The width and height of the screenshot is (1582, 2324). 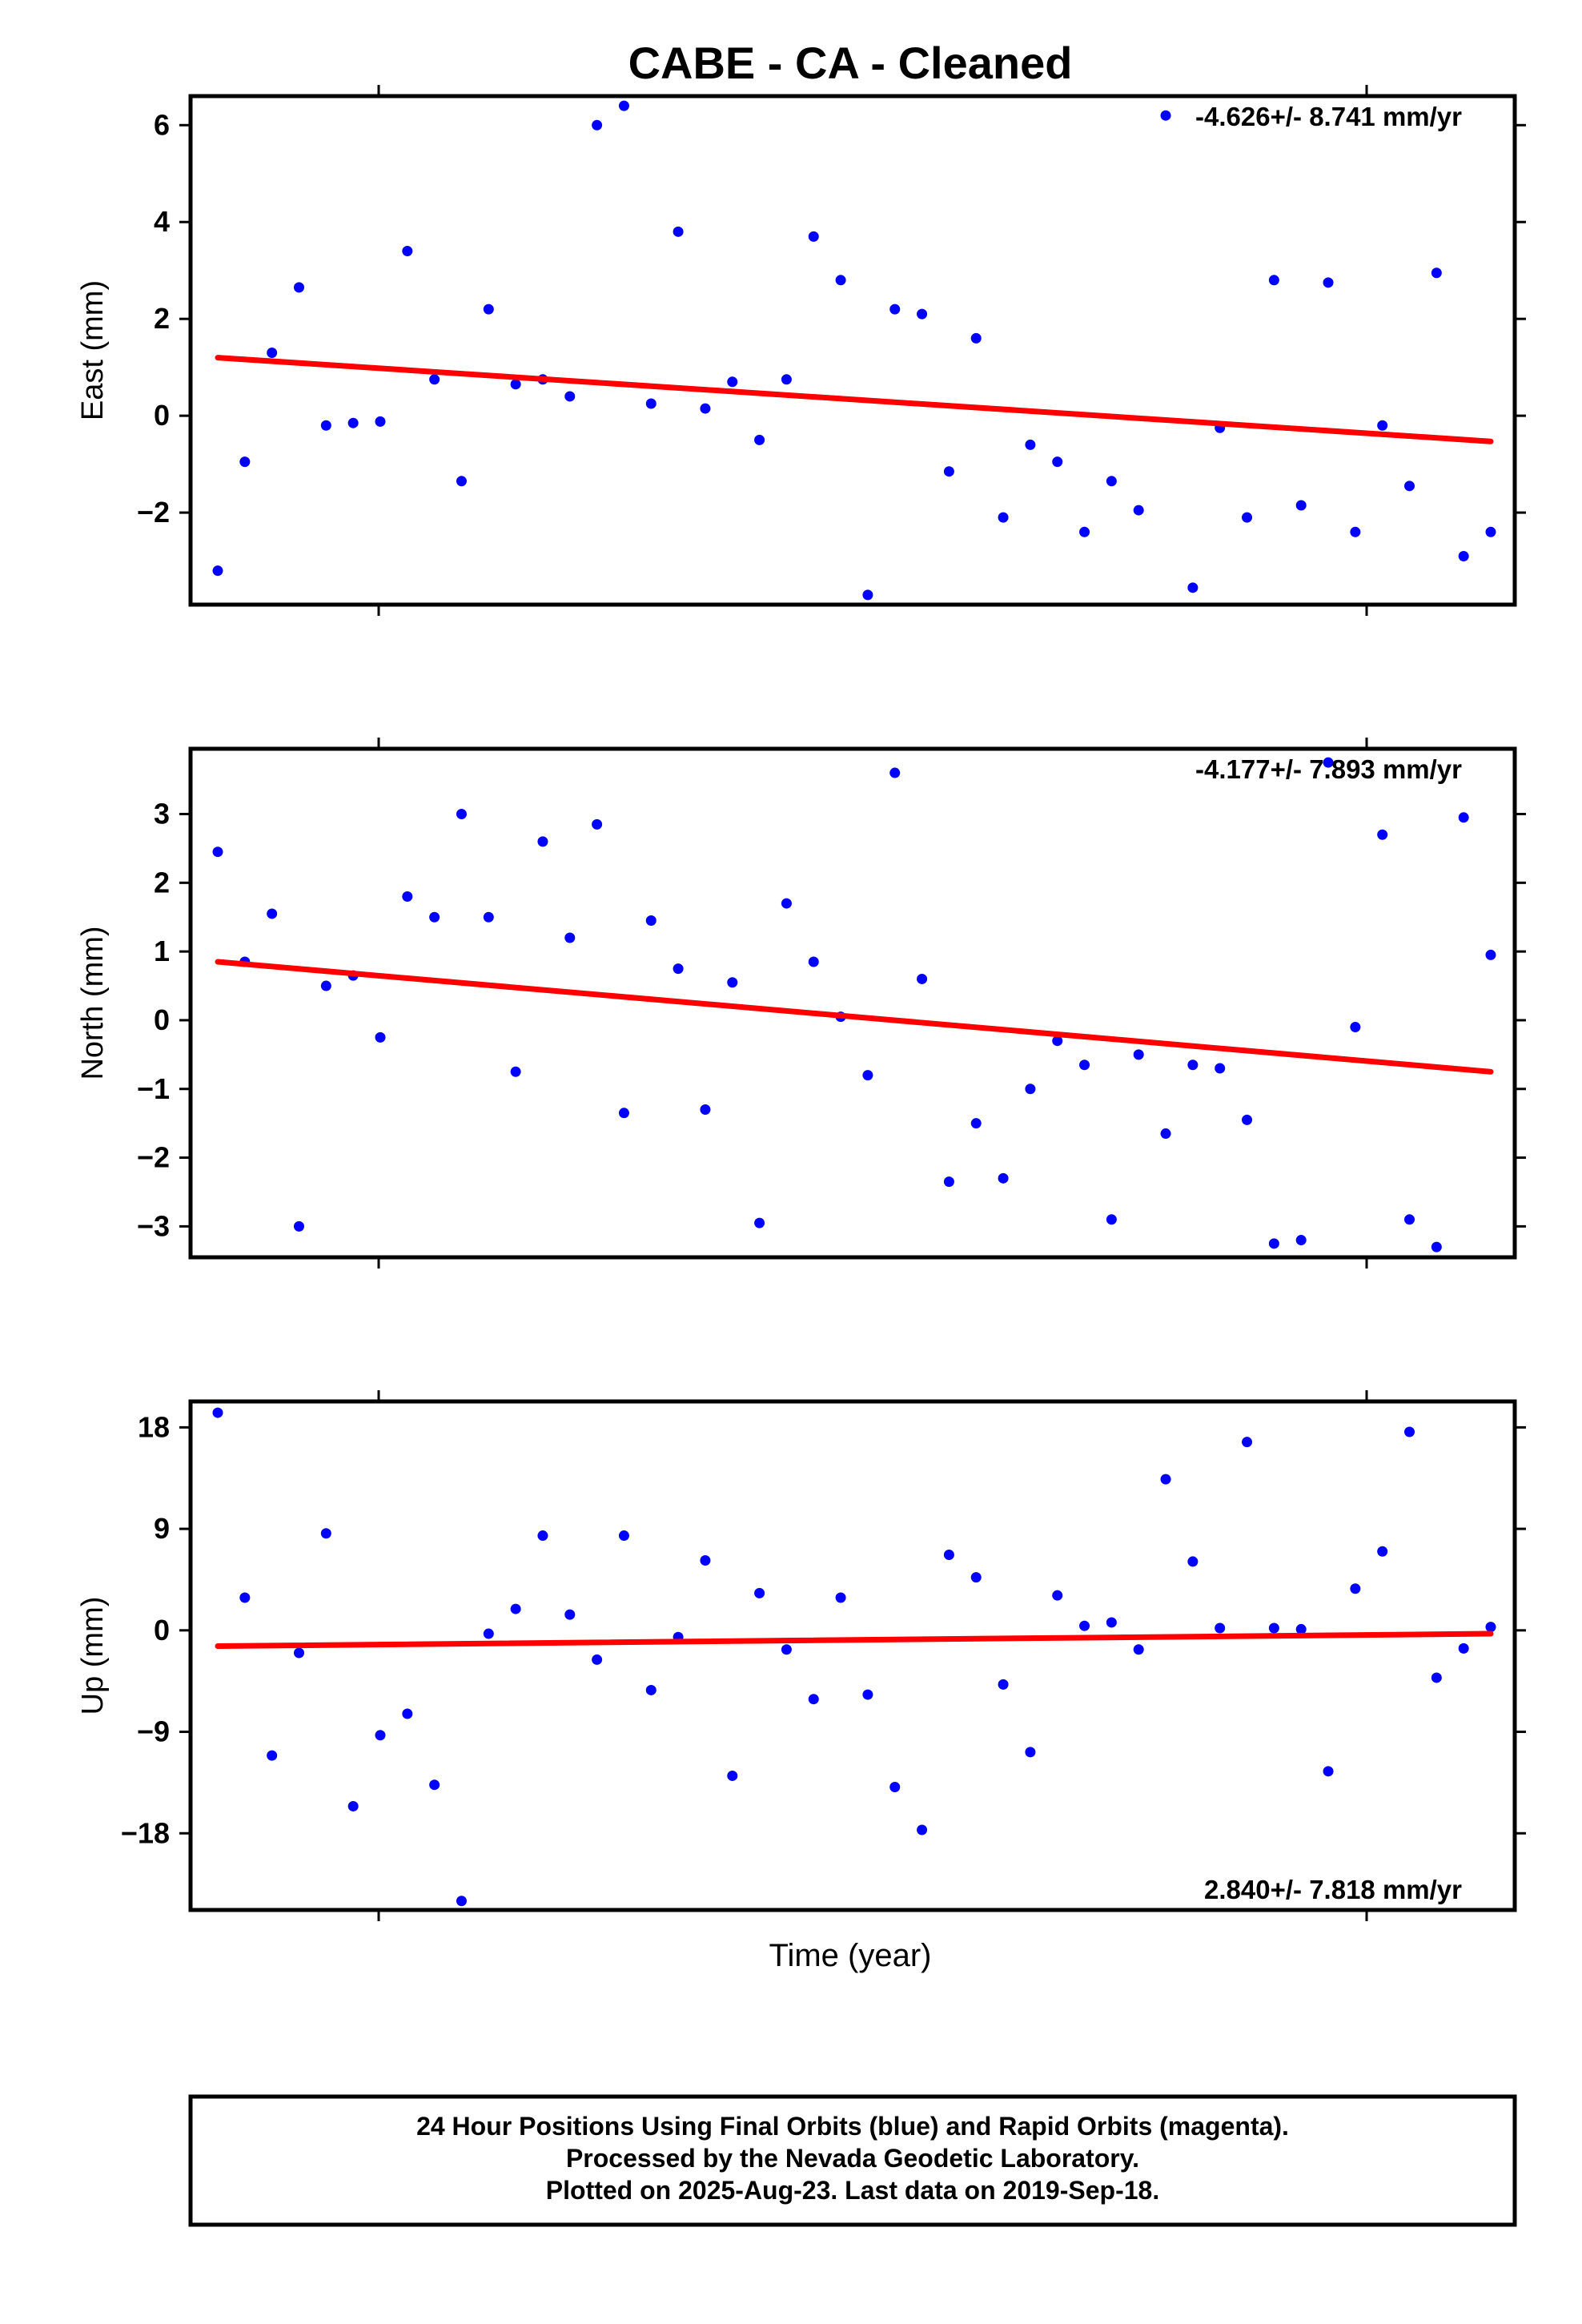 I want to click on y-tick-label: −1, so click(x=154, y=1088).